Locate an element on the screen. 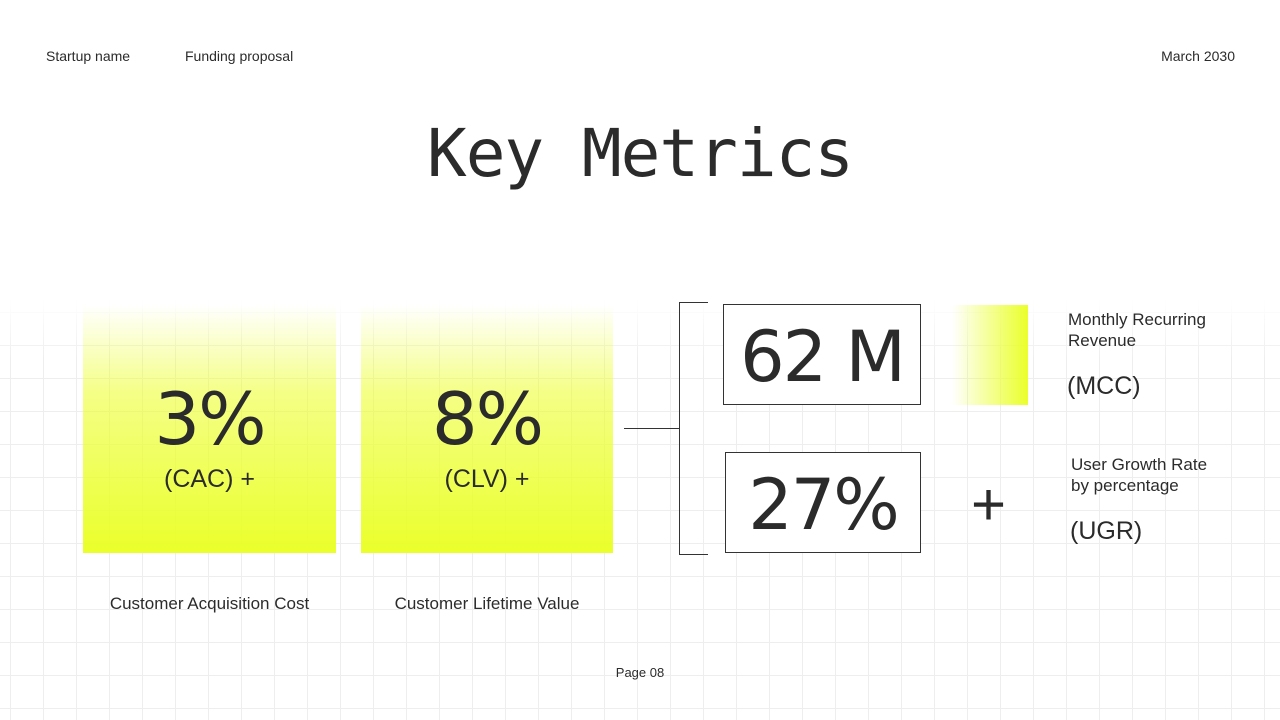  metric-abbr: (CAC) + is located at coordinates (209, 479).